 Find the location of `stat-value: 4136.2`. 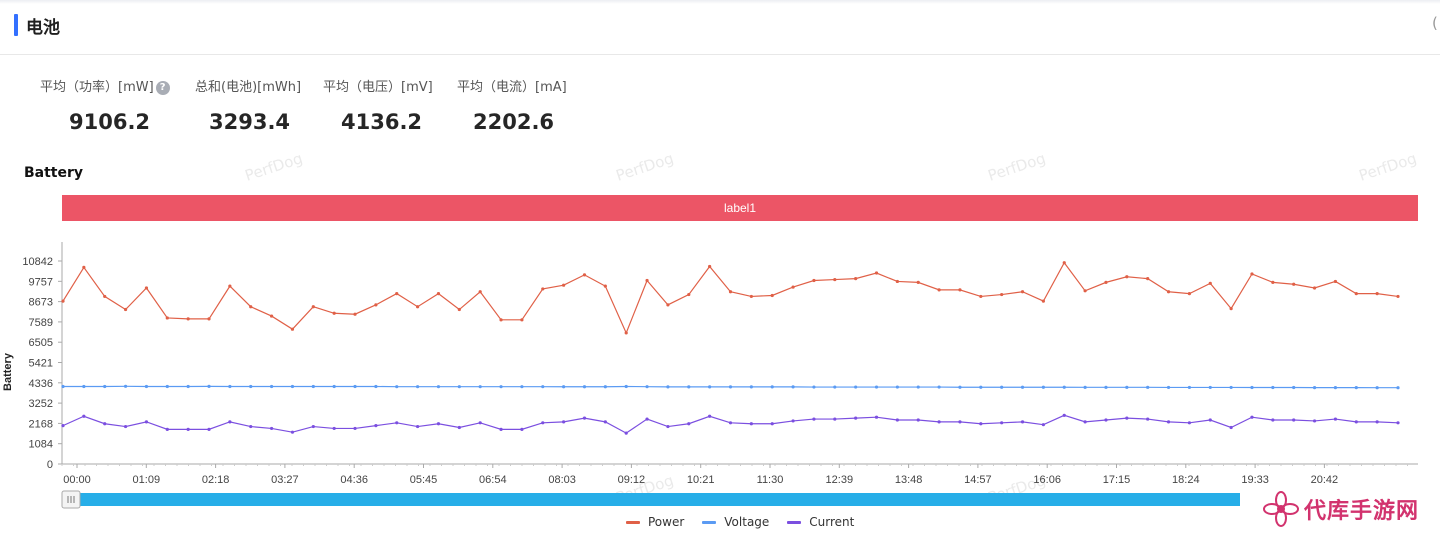

stat-value: 4136.2 is located at coordinates (382, 122).